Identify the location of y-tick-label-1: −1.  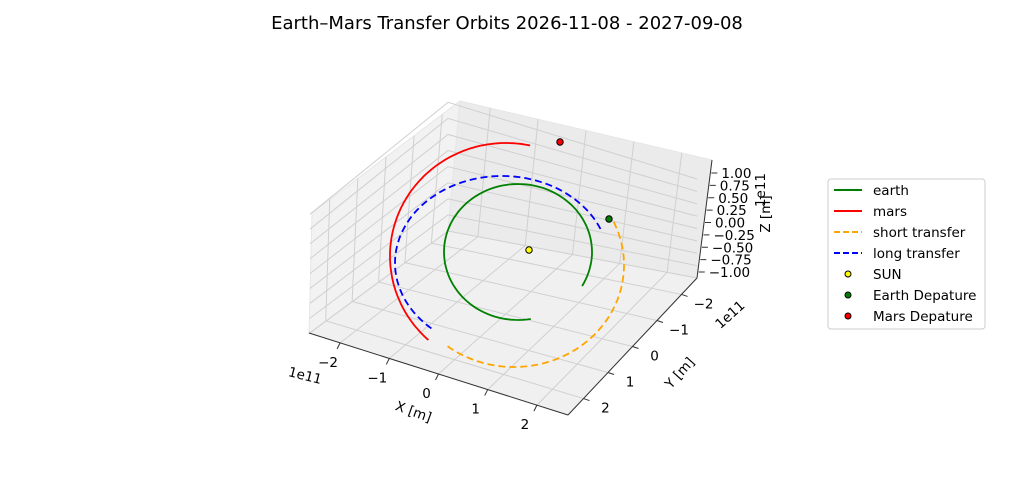
(679, 330).